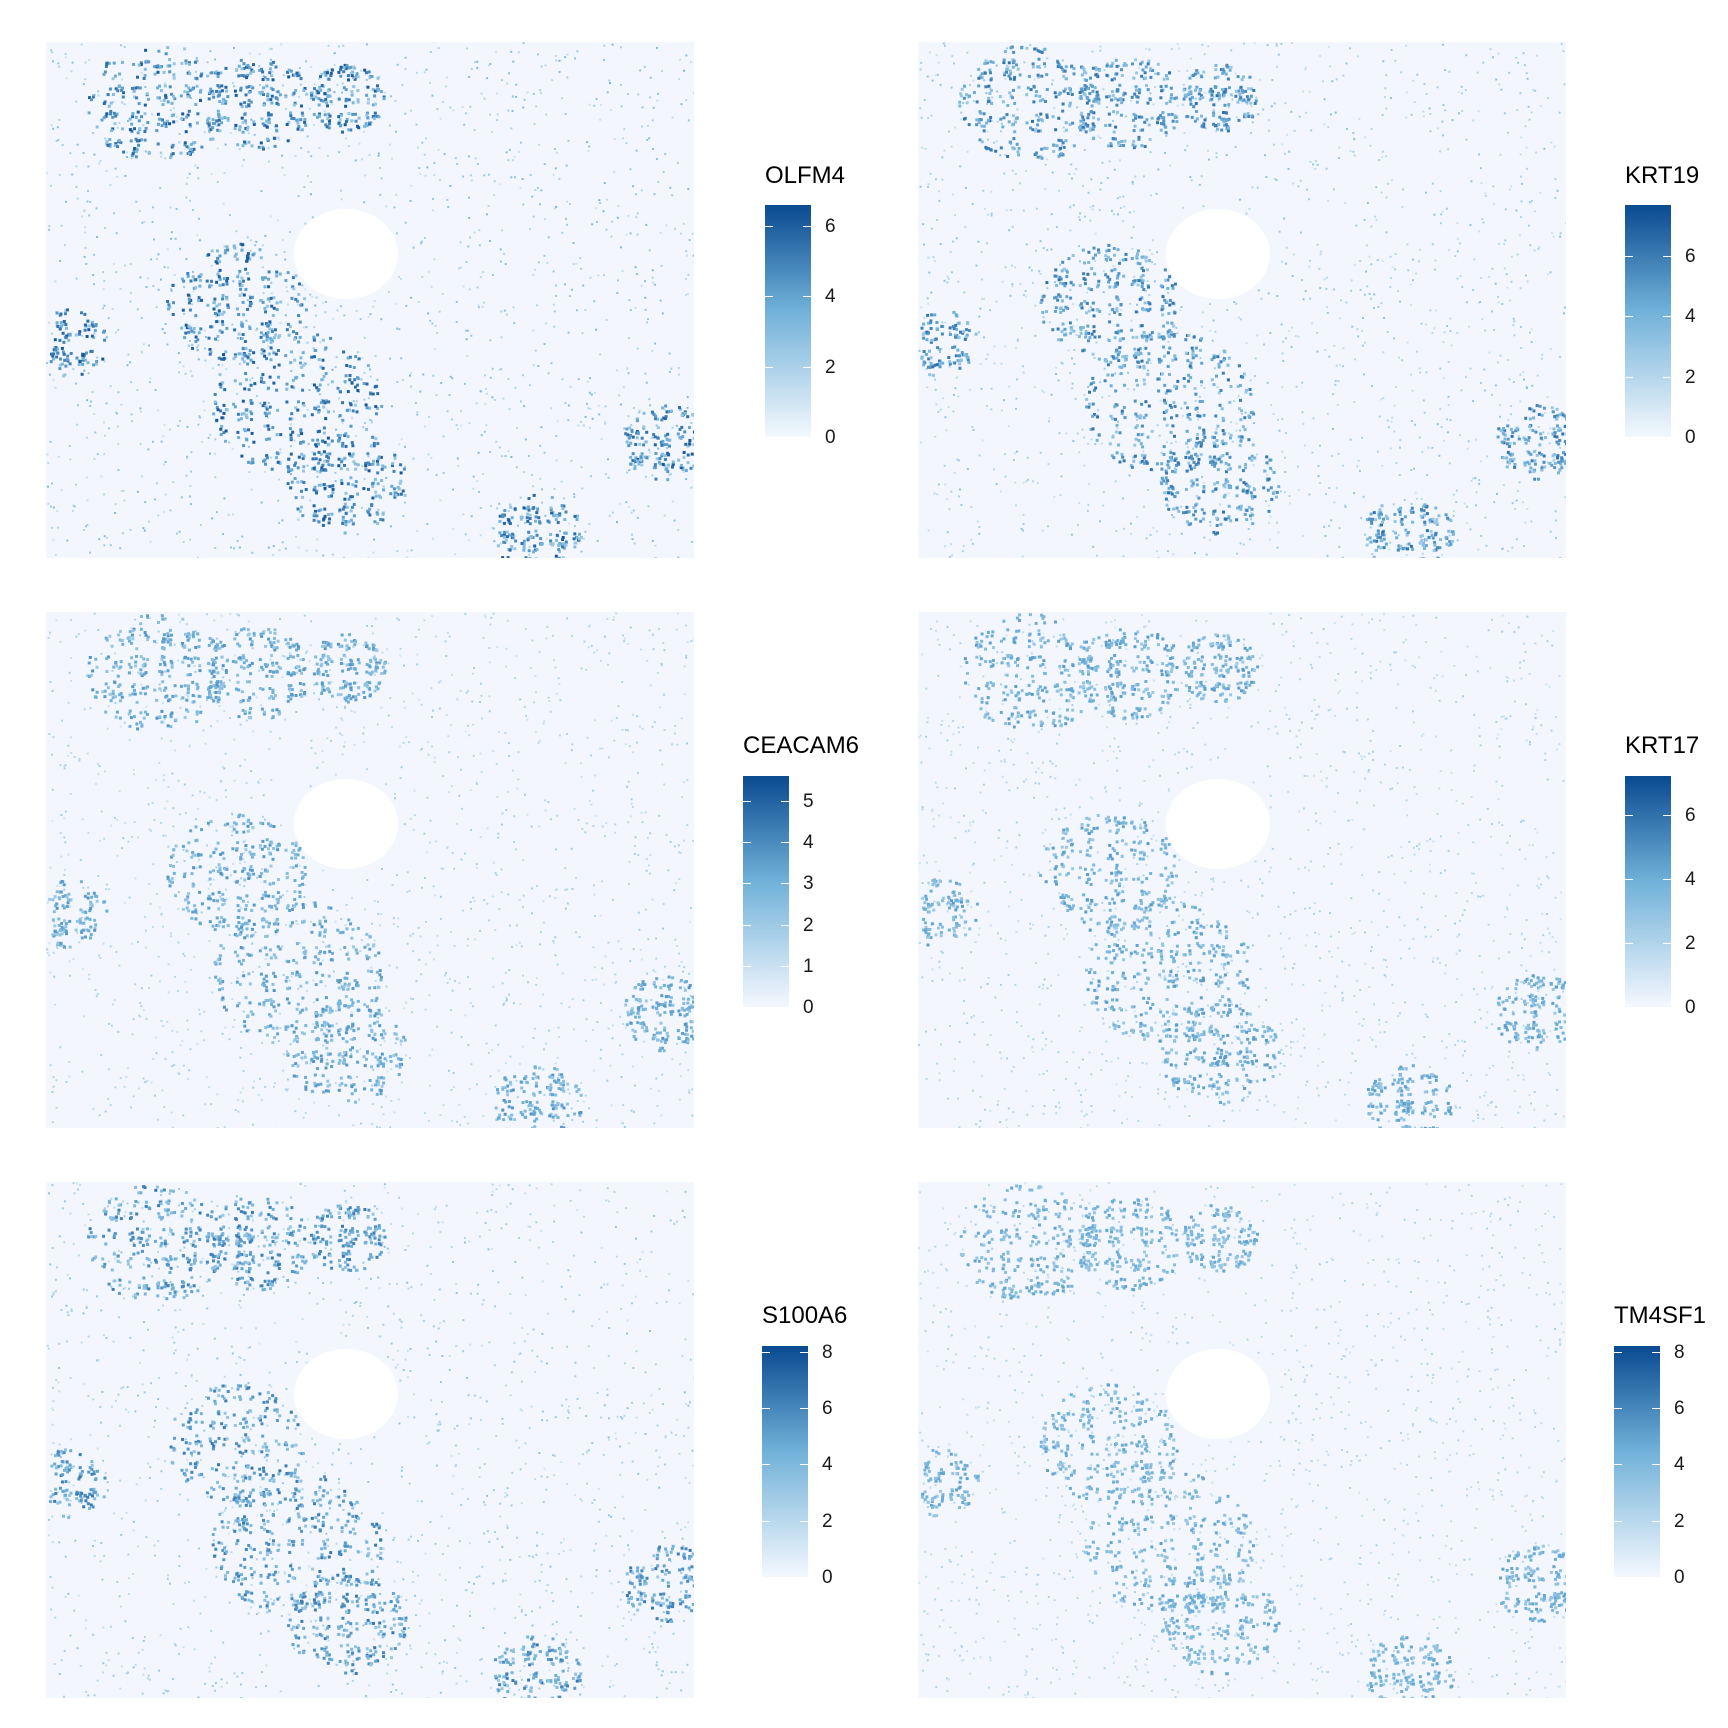  What do you see at coordinates (807, 437) in the screenshot?
I see `colorbar-tick-mark` at bounding box center [807, 437].